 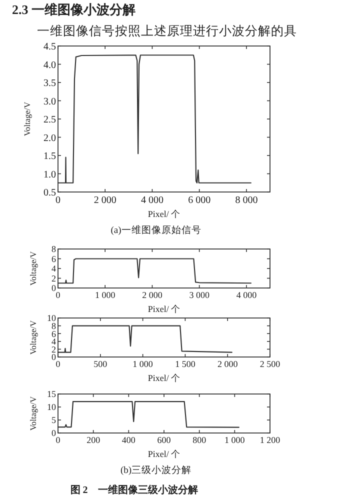 I want to click on xtick: 1 500, so click(x=185, y=364).